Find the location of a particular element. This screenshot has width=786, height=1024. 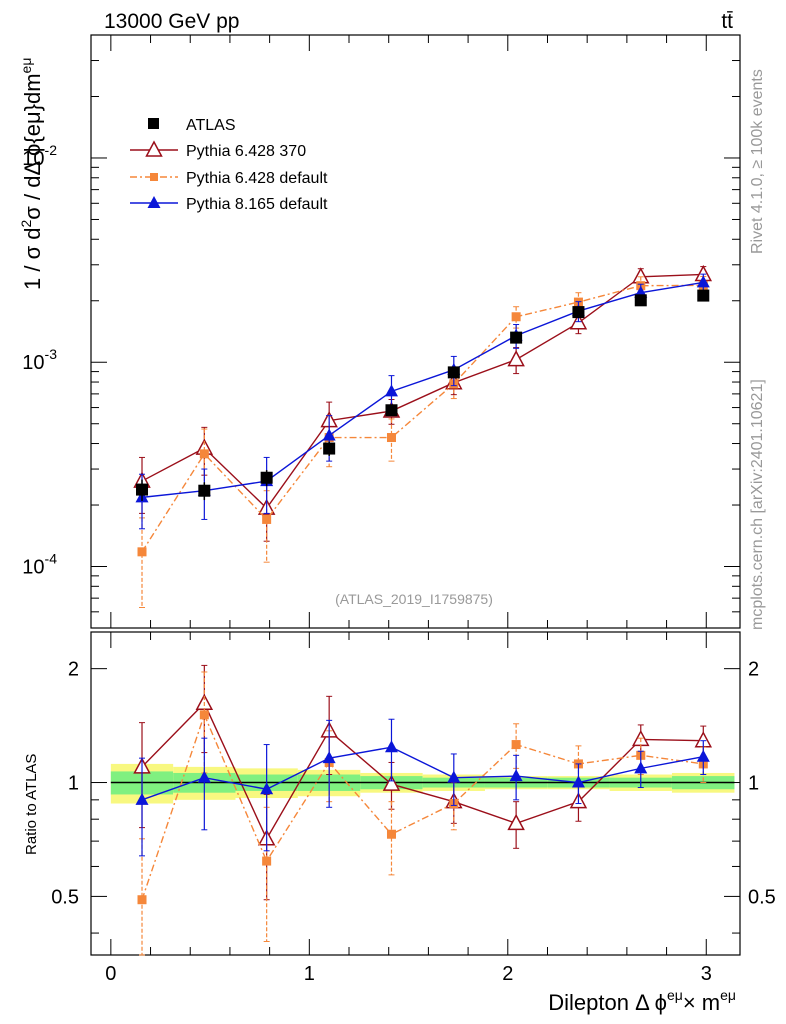

process-label: tt̄ is located at coordinates (727, 21).